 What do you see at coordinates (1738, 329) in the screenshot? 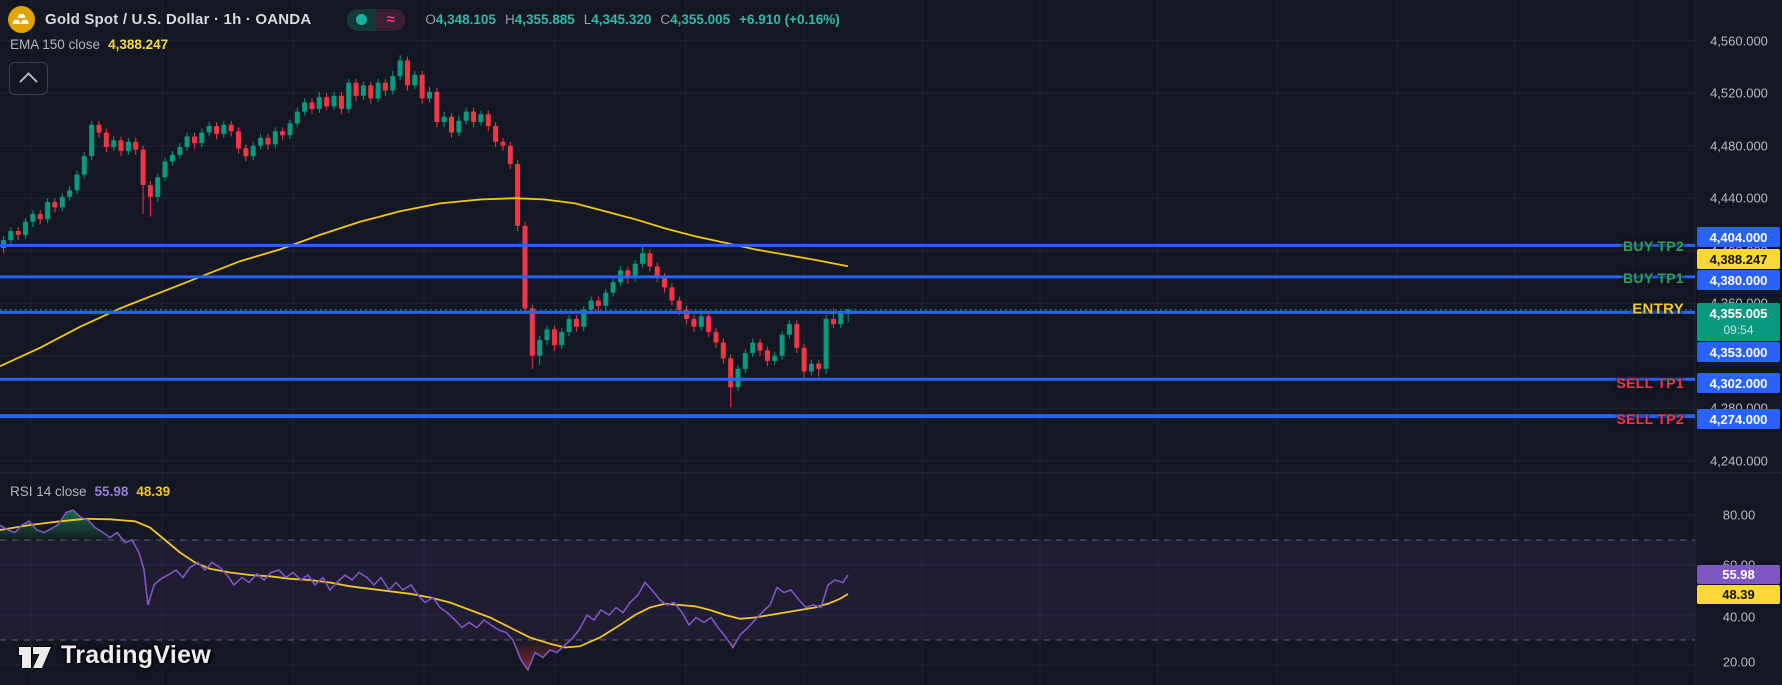
I see `bar-countdown: 09:54` at bounding box center [1738, 329].